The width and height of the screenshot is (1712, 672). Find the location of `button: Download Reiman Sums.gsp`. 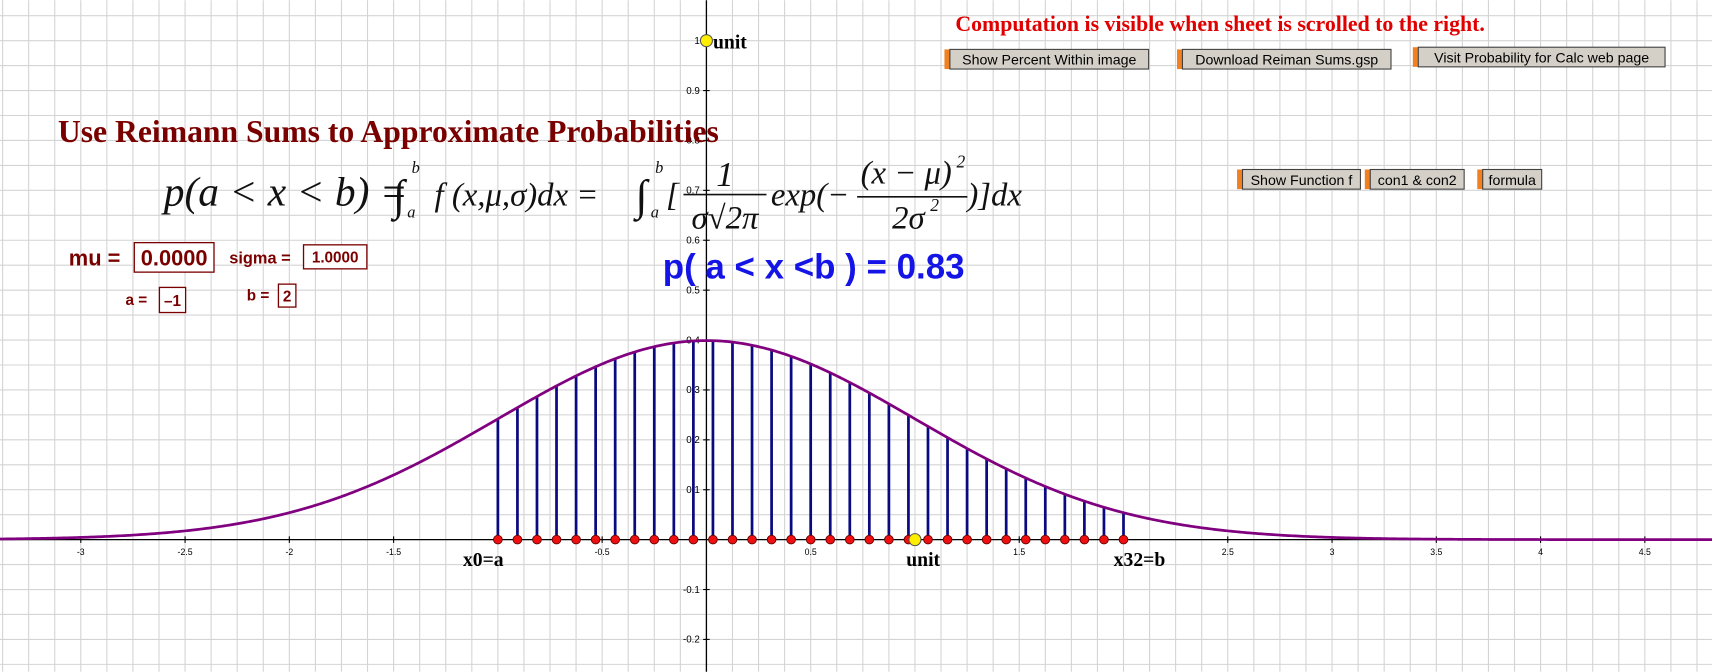

button: Download Reiman Sums.gsp is located at coordinates (1284, 59).